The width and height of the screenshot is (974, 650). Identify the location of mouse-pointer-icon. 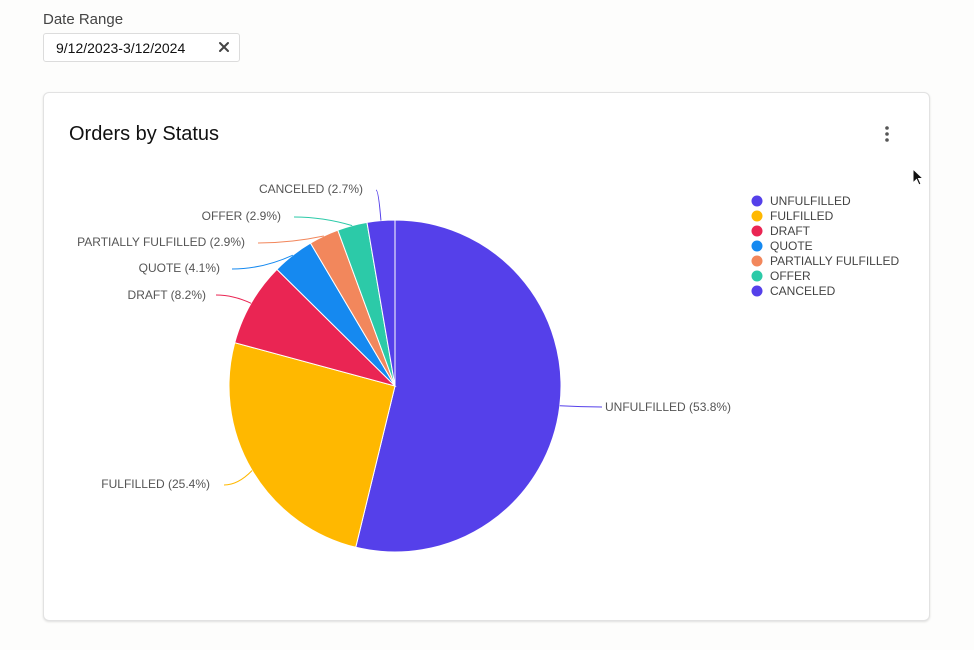
(918, 177).